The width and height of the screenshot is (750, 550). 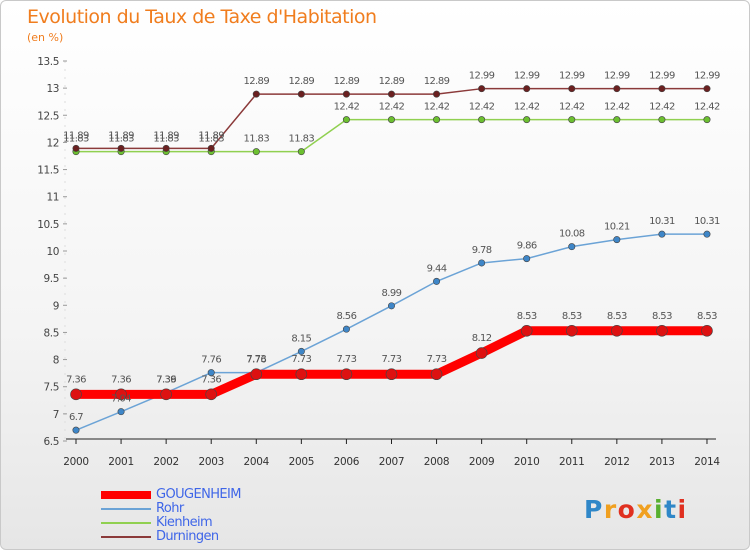 I want to click on logo-letter: t, so click(x=670, y=509).